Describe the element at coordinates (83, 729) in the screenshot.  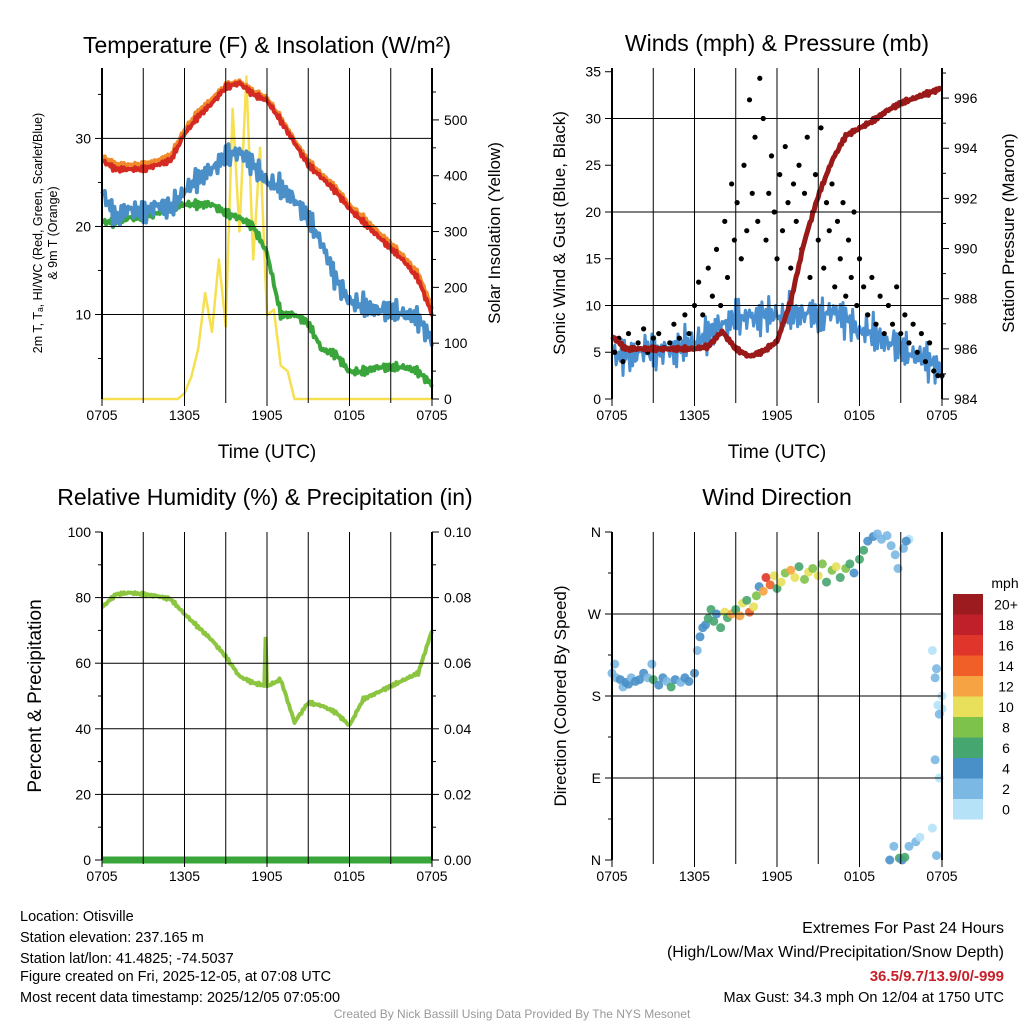
I see `y-tick-label: 40` at that location.